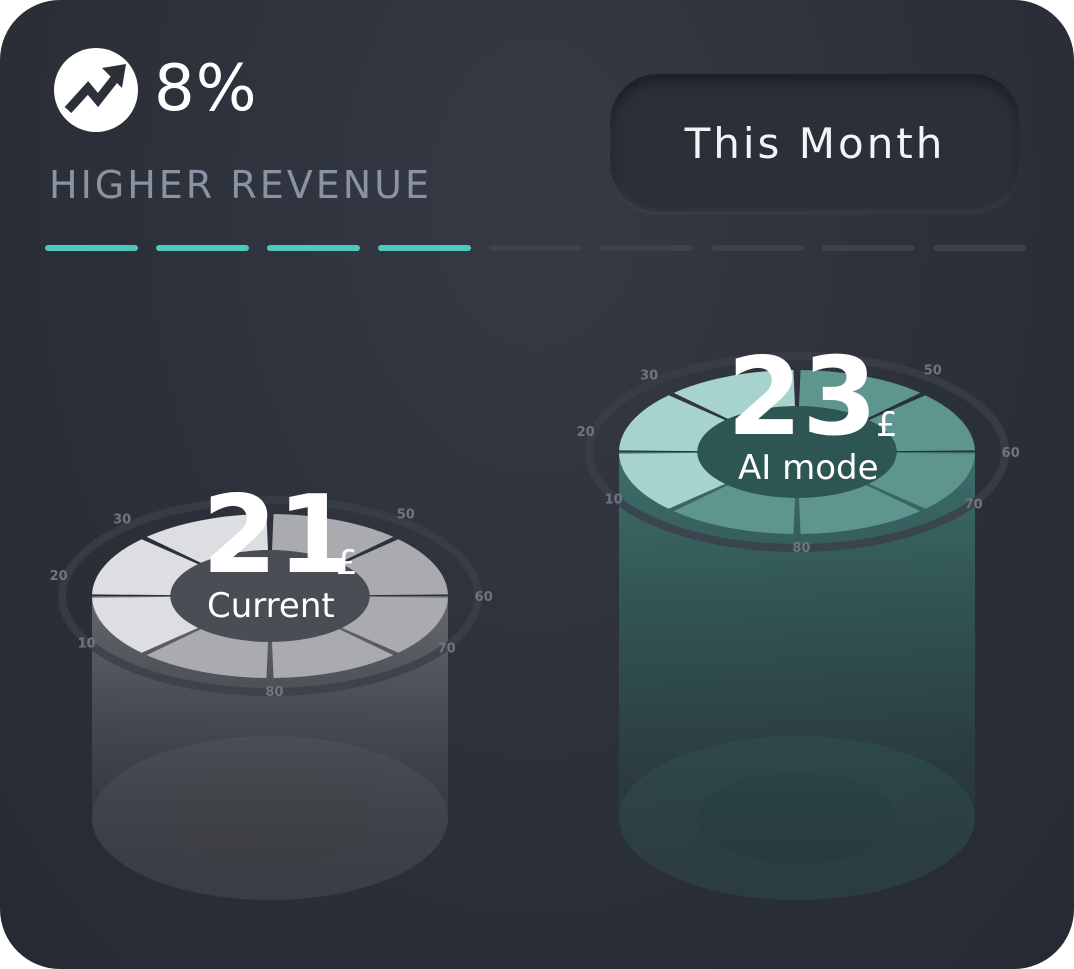  What do you see at coordinates (96, 90) in the screenshot?
I see `trending-up-icon` at bounding box center [96, 90].